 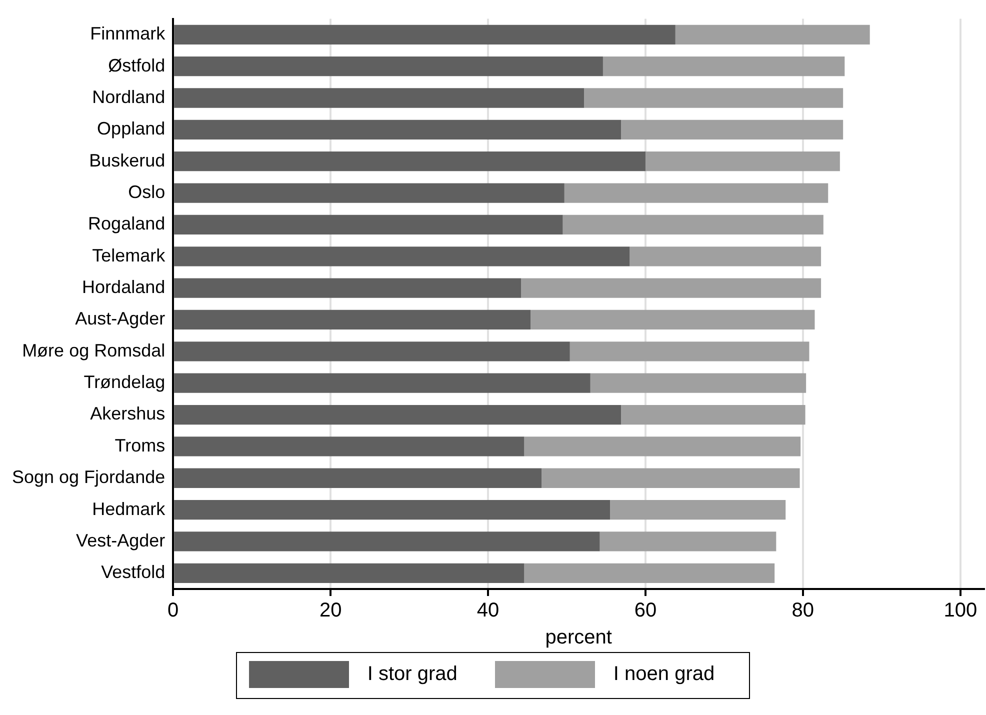 I want to click on legend-label: I noen grad, so click(x=664, y=674).